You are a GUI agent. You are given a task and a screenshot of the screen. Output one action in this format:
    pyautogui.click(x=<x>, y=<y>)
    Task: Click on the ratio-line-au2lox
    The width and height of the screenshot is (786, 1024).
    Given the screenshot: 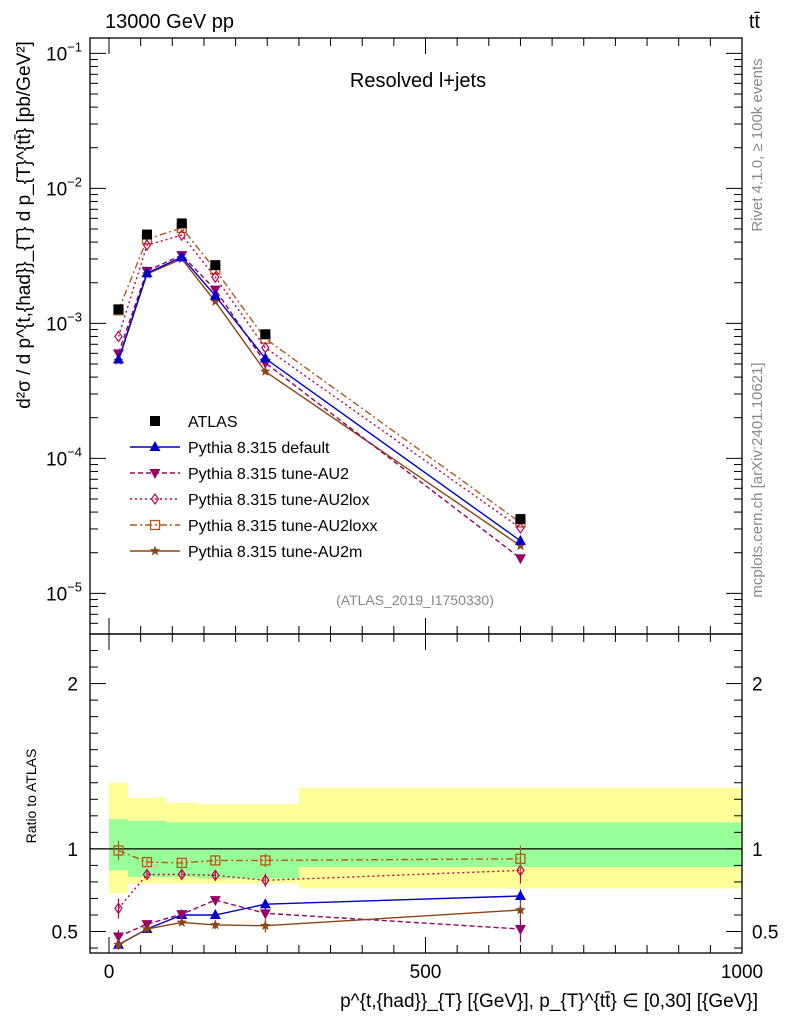 What is the action you would take?
    pyautogui.click(x=319, y=889)
    